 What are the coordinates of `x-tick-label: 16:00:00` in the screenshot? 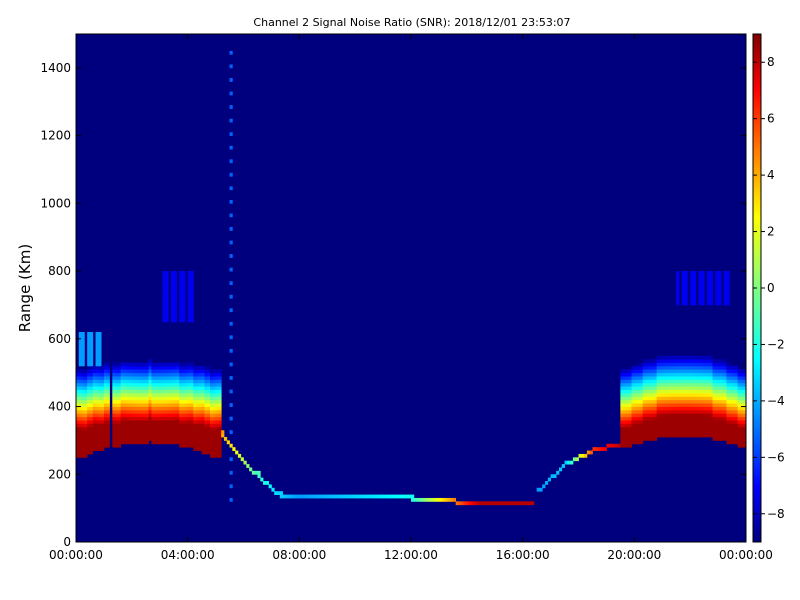 It's located at (523, 555).